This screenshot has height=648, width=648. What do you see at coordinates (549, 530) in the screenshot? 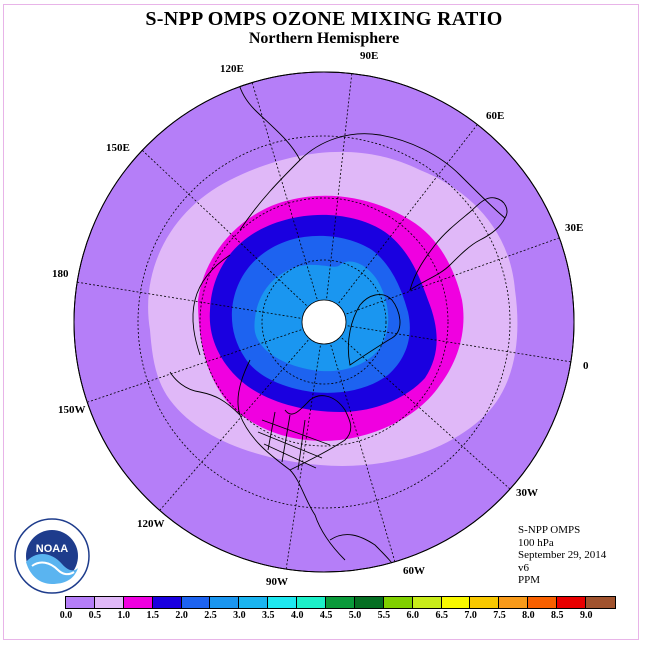
I see `info-instrument: S-NPP OMPS` at bounding box center [549, 530].